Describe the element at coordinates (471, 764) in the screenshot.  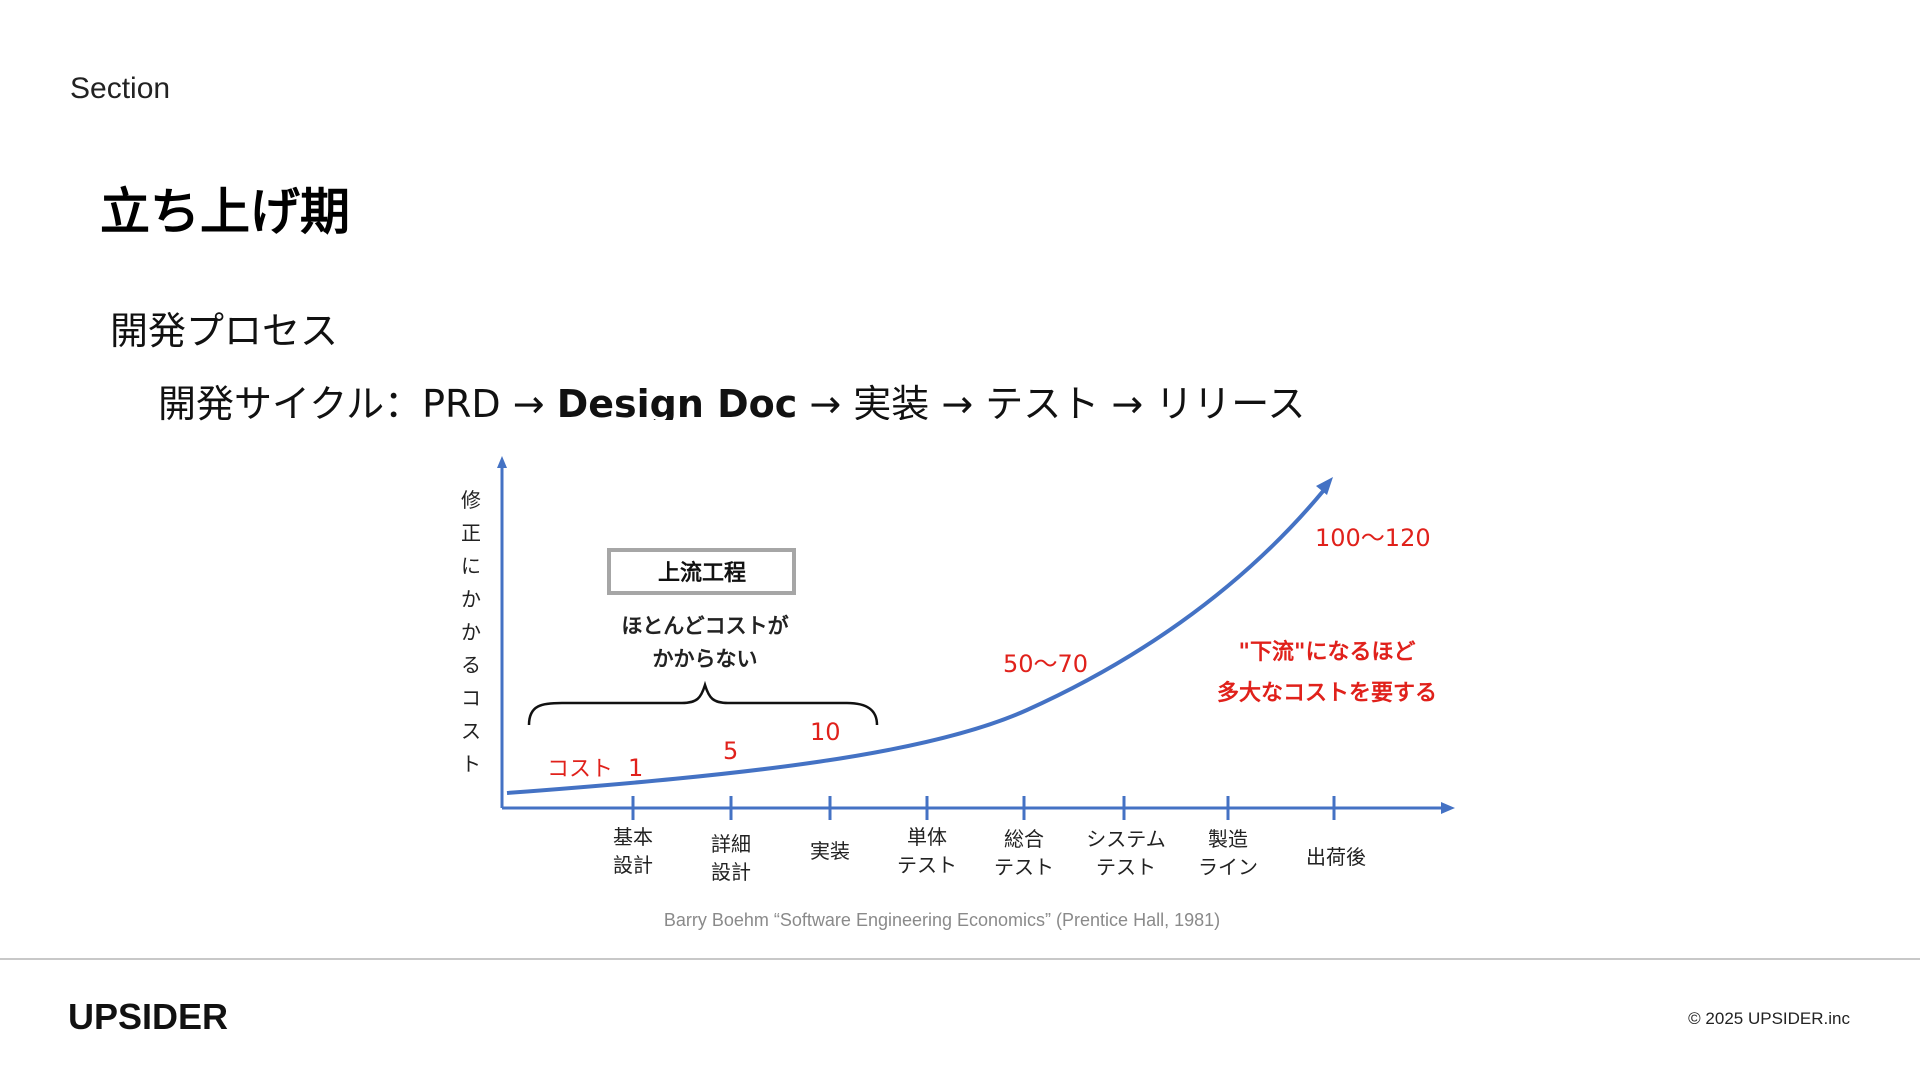
I see `y-axis-label-char: ト` at that location.